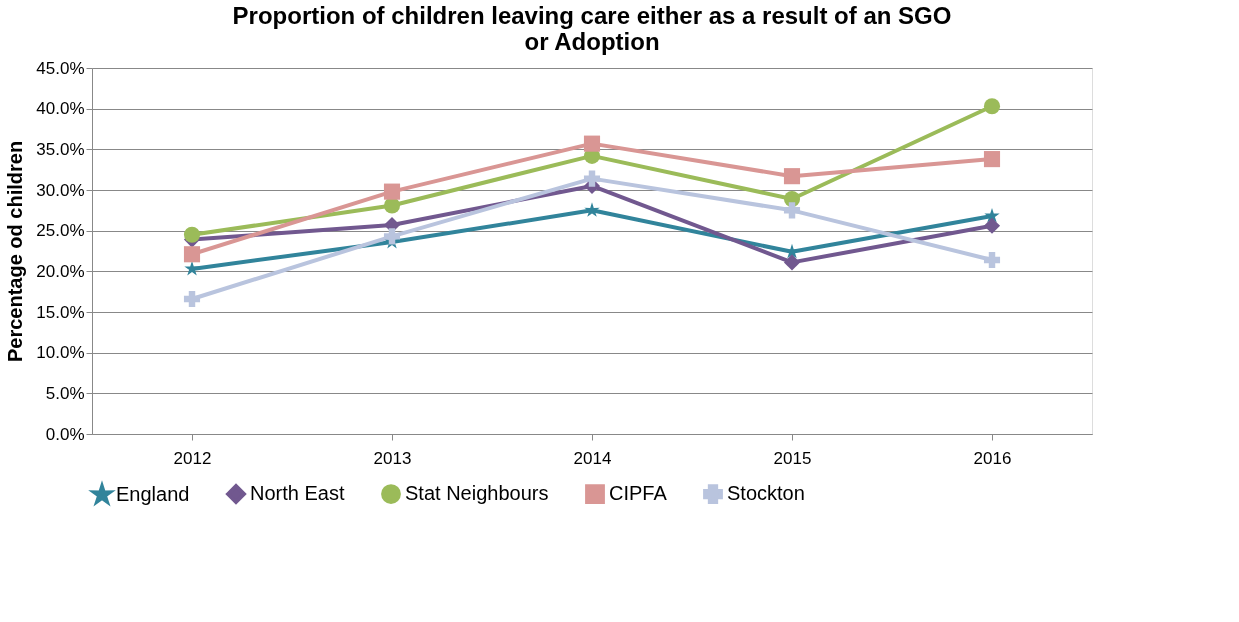 Image resolution: width=1239 pixels, height=622 pixels. Describe the element at coordinates (60, 149) in the screenshot. I see `y-tick-label: 35.0%` at that location.